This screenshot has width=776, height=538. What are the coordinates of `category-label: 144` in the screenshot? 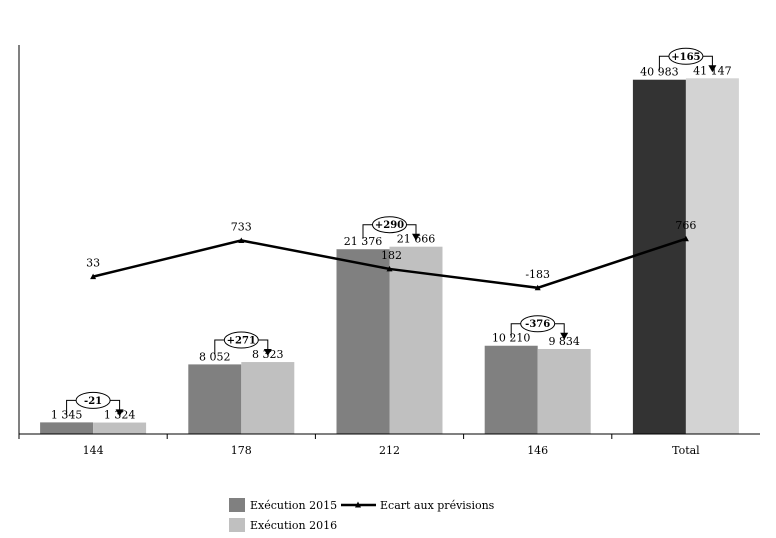 It's located at (93, 450).